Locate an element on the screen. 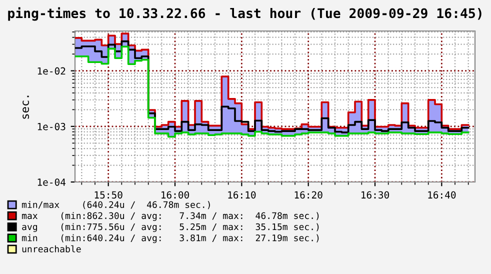 The width and height of the screenshot is (491, 274). legend-label: unreachable is located at coordinates (51, 248).